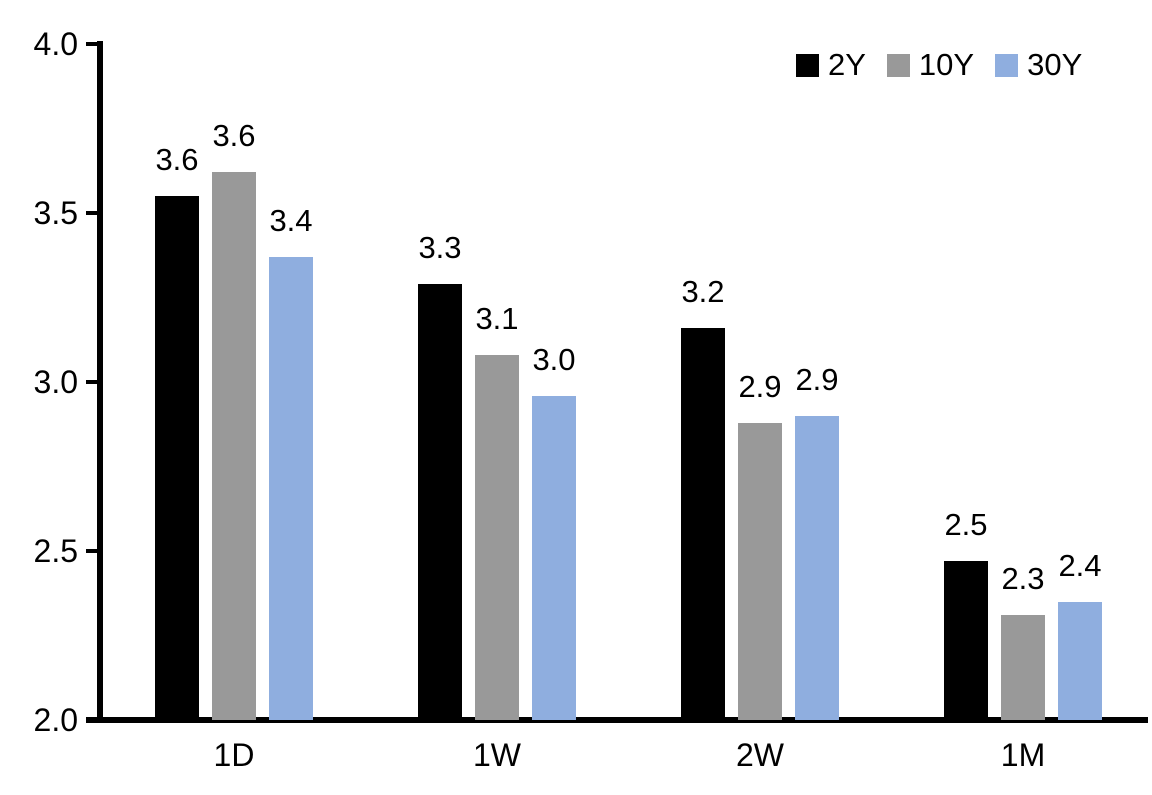 Image resolution: width=1152 pixels, height=795 pixels. What do you see at coordinates (234, 446) in the screenshot?
I see `bar-10Y-1D` at bounding box center [234, 446].